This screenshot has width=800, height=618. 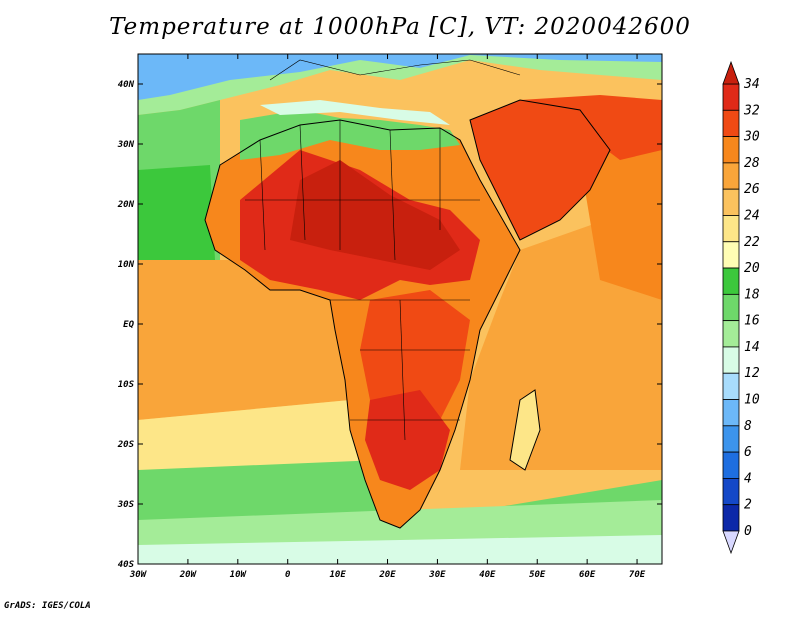 What do you see at coordinates (731, 542) in the screenshot?
I see `colorbar-under-arrow` at bounding box center [731, 542].